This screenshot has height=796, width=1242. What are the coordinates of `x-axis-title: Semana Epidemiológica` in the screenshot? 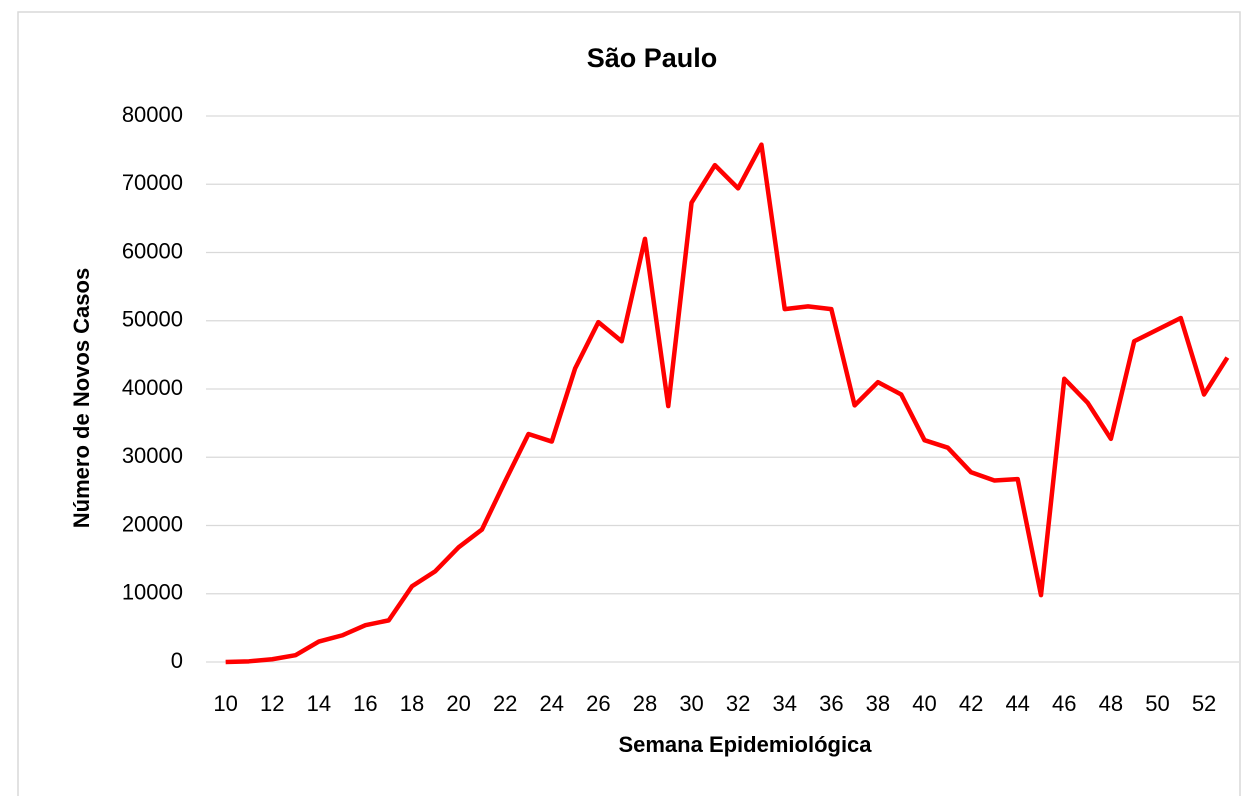 It's located at (745, 744).